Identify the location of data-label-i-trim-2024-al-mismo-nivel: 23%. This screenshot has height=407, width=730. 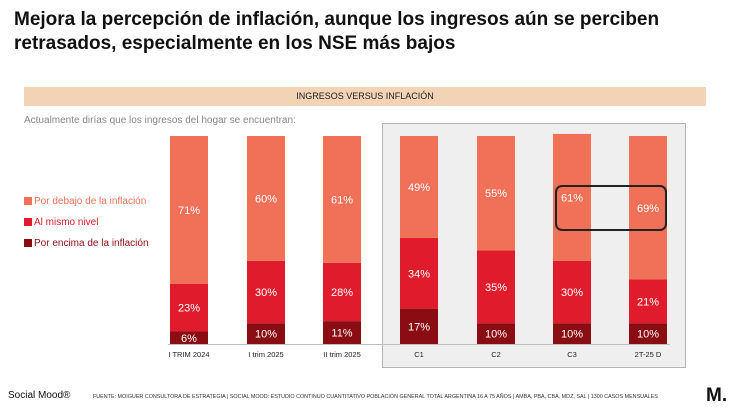
(189, 309).